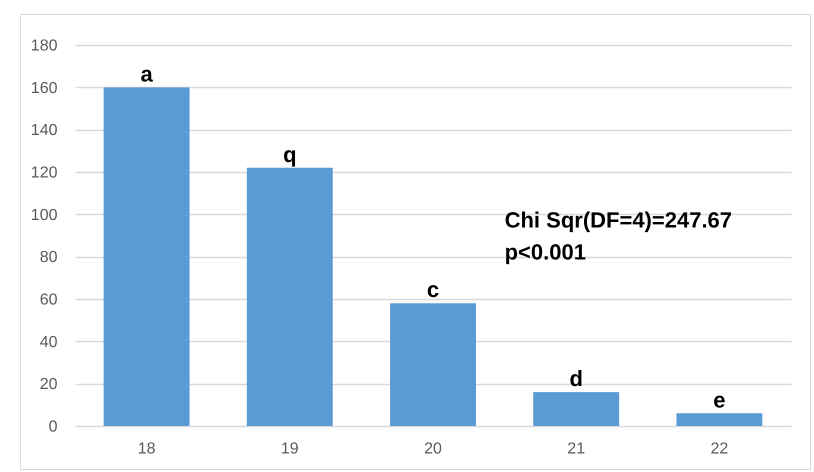 The height and width of the screenshot is (472, 814). Describe the element at coordinates (147, 73) in the screenshot. I see `data-label: a` at that location.